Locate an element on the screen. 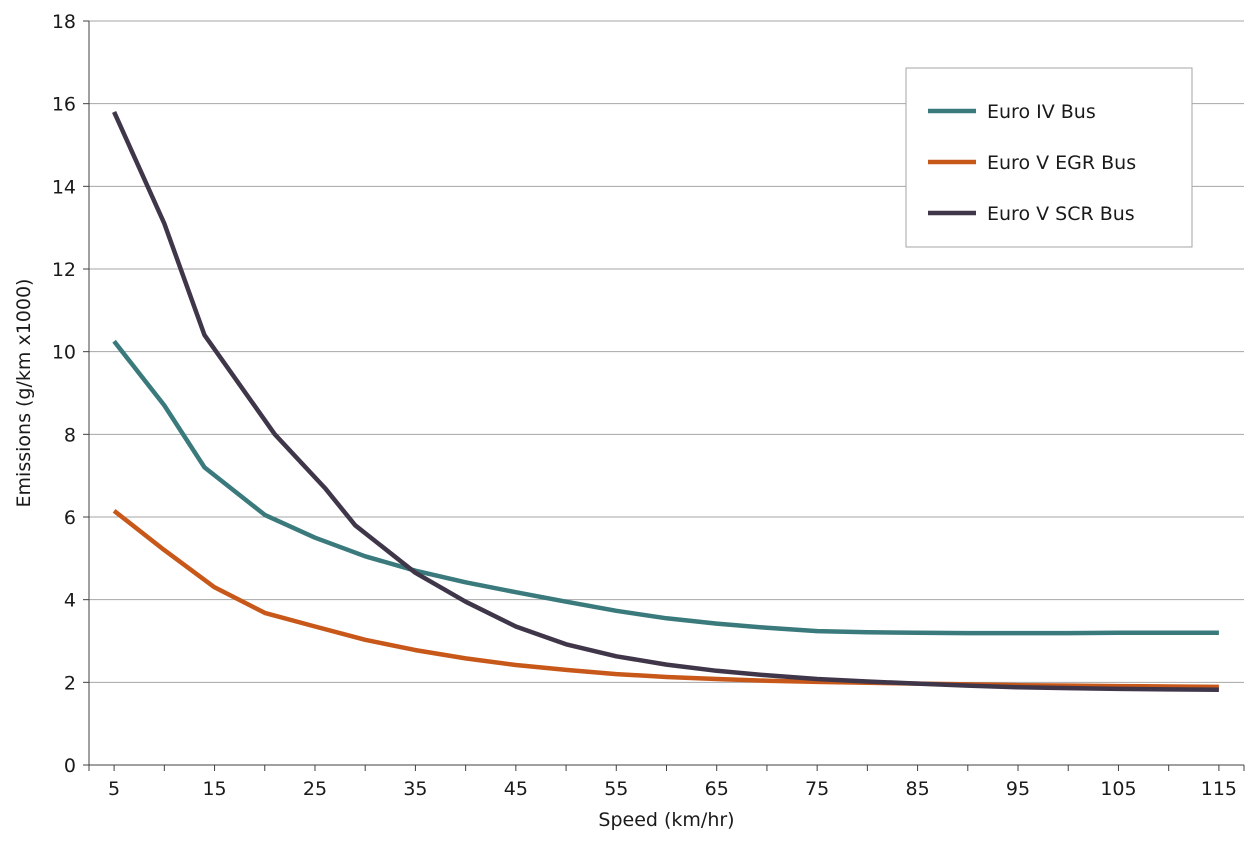  y-tick-label: 18 is located at coordinates (64, 22).